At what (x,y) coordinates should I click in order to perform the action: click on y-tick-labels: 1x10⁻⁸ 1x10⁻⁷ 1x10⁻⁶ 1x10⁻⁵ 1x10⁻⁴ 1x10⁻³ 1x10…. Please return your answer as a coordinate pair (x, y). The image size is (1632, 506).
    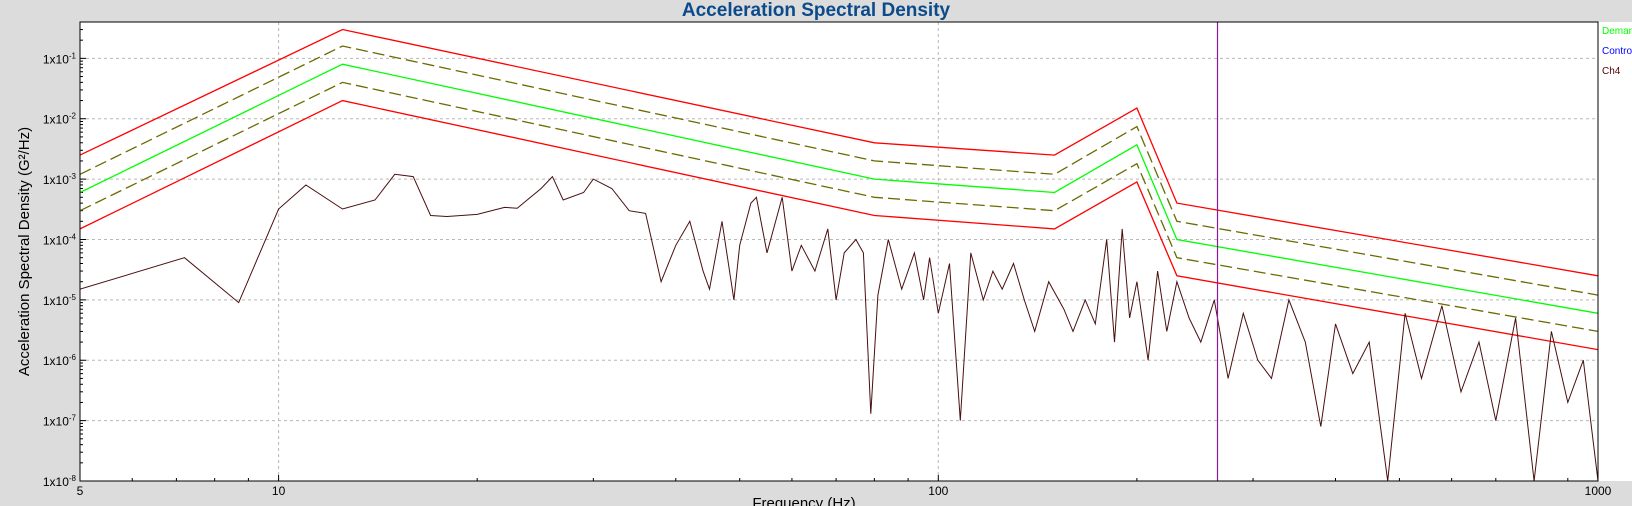
    Looking at the image, I should click on (60, 270).